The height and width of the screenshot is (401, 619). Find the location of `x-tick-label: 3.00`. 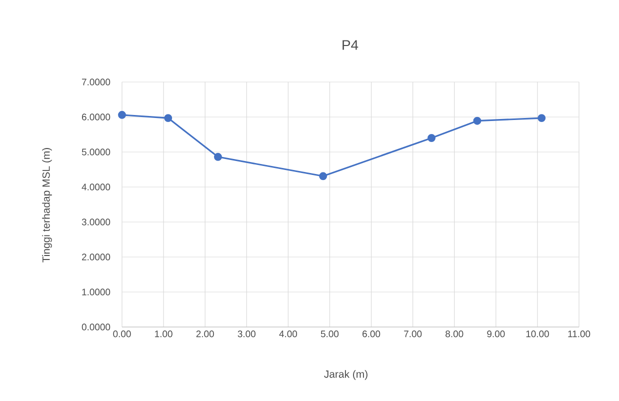

x-tick-label: 3.00 is located at coordinates (247, 334).